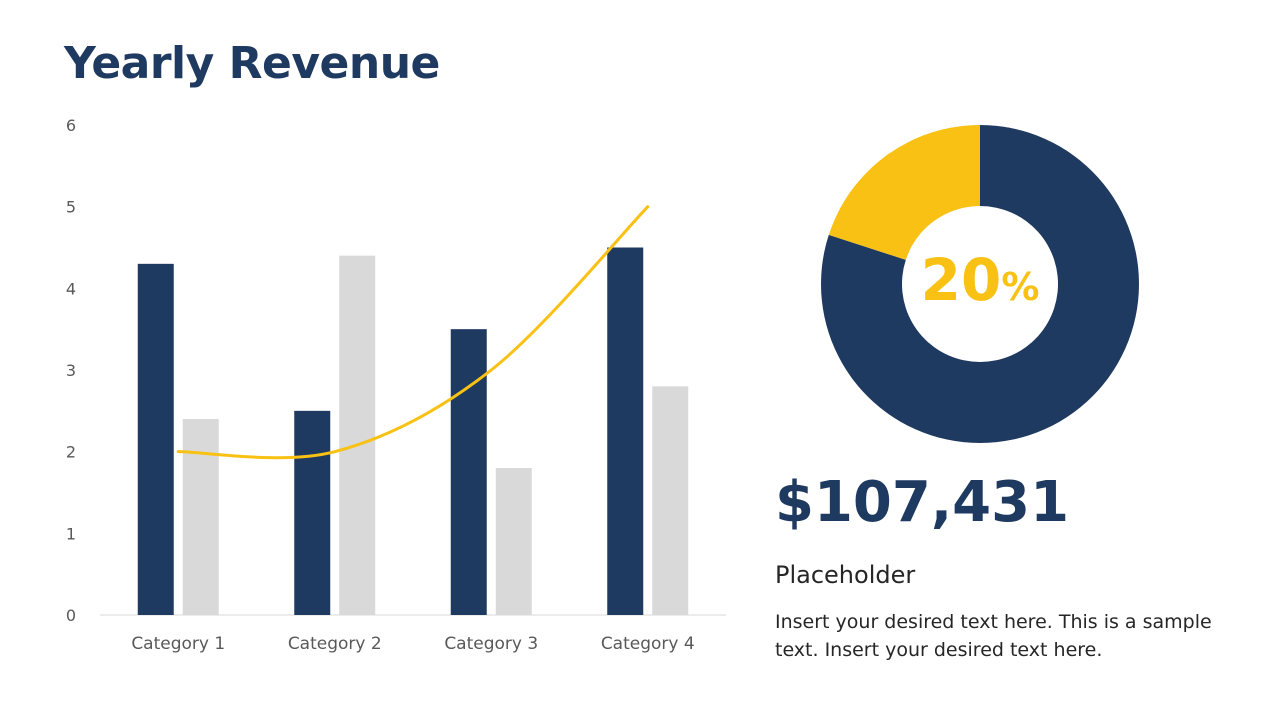 This screenshot has height=720, width=1280. Describe the element at coordinates (252, 63) in the screenshot. I see `page-title: Yearly Revenue` at that location.